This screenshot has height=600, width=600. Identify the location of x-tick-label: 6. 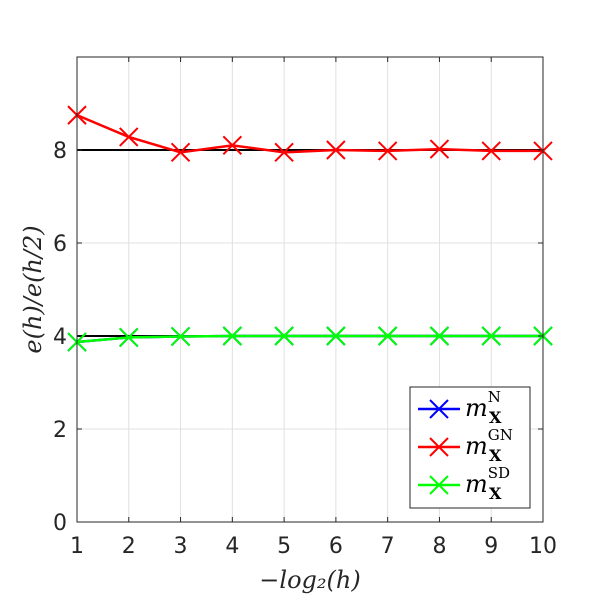
(336, 546).